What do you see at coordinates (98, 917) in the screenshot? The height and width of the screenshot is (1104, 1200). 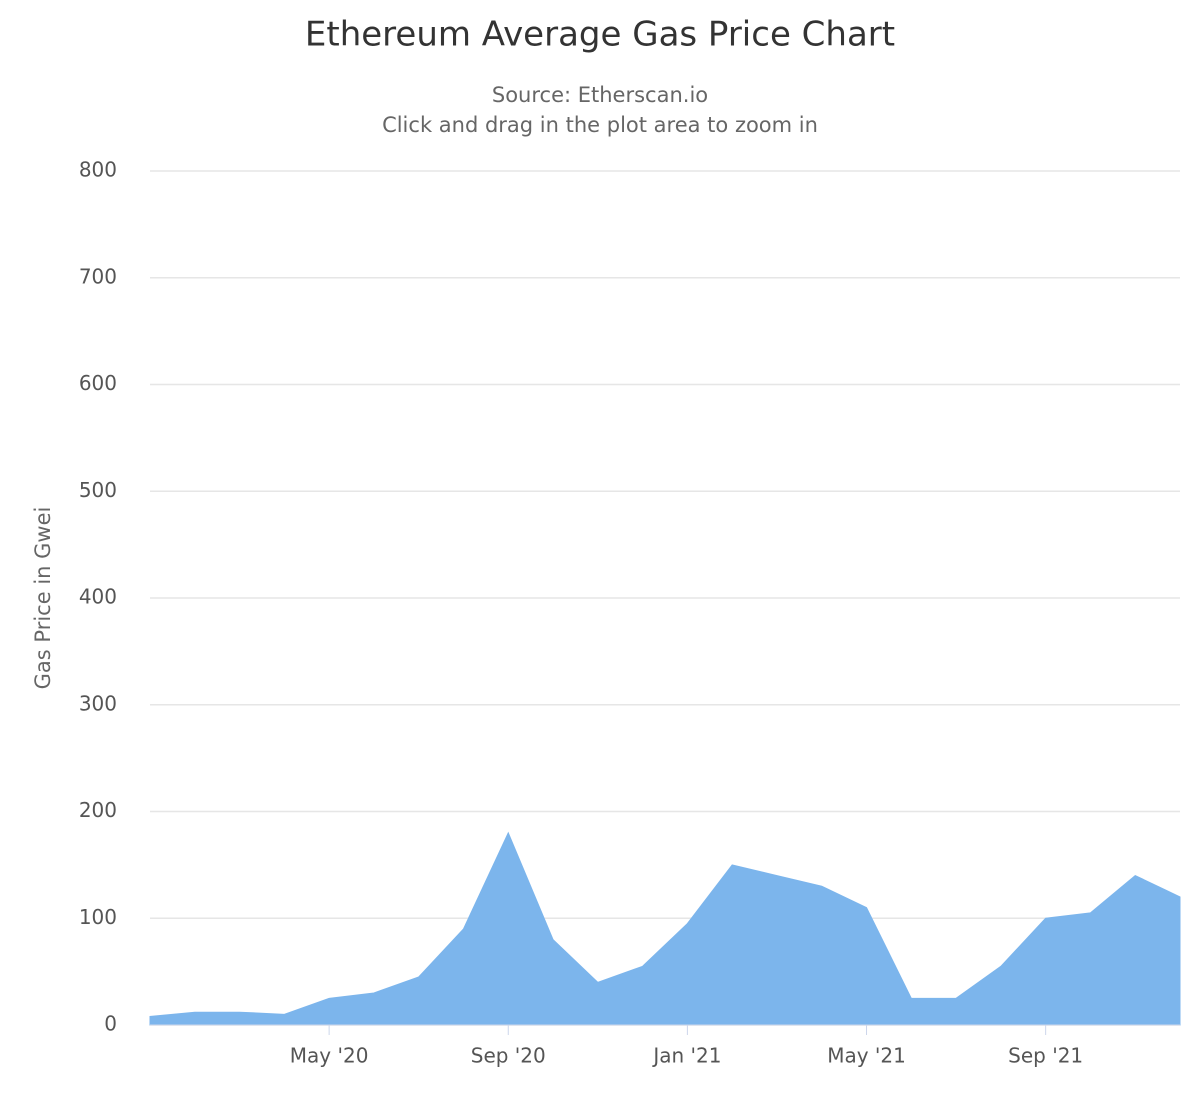 I see `y-tick-label: 100` at bounding box center [98, 917].